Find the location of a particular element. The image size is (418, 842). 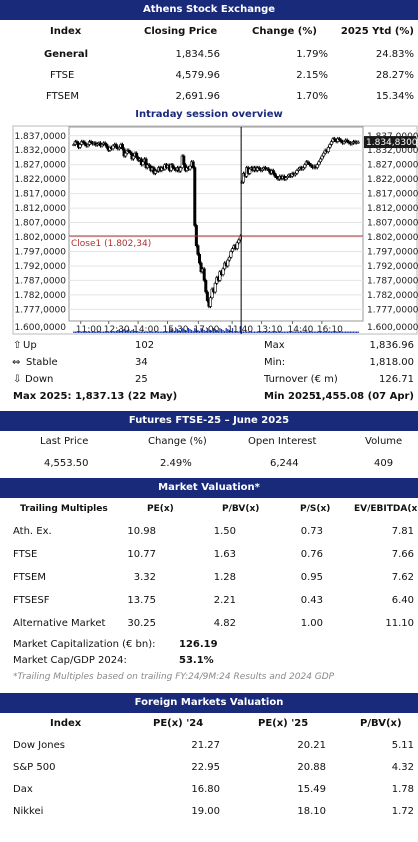

foreign-name: Nikkei is located at coordinates (28, 811).